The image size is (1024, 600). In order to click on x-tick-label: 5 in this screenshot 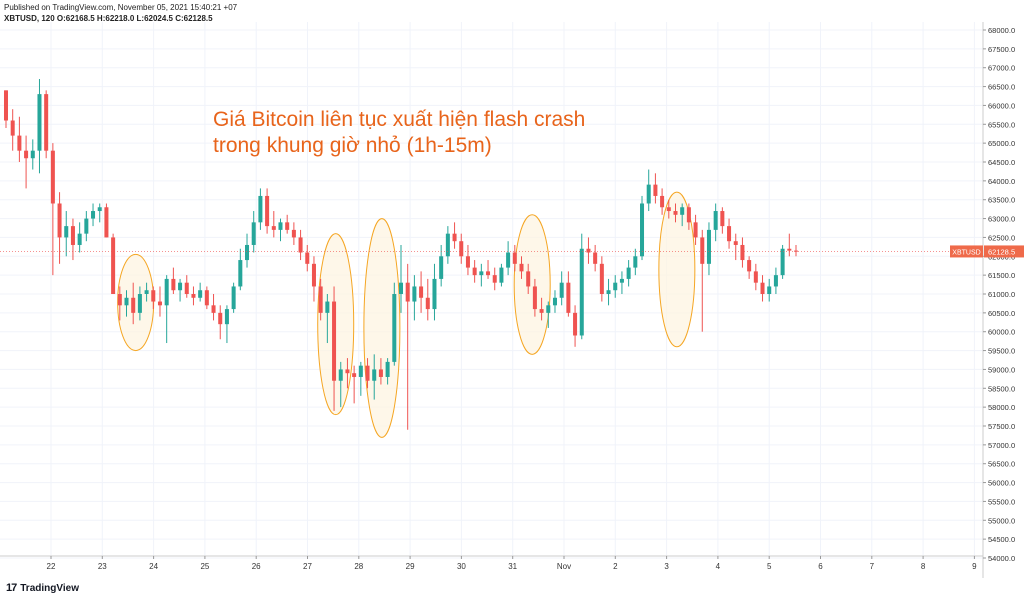, I will do `click(769, 566)`.